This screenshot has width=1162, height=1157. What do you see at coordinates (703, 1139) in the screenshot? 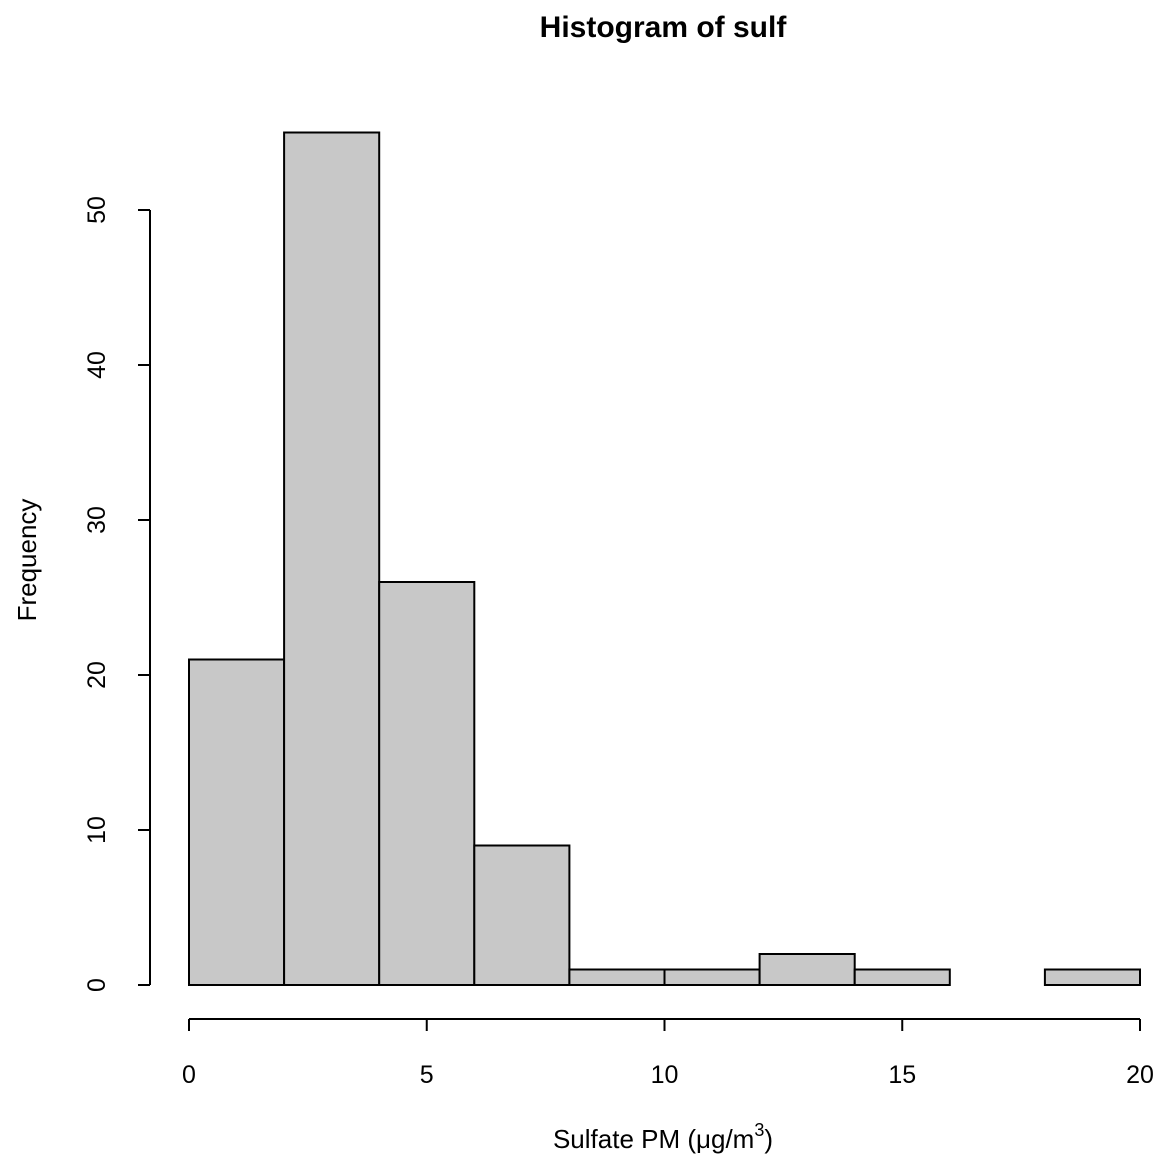
I see `x-axis-label-mu: μ` at bounding box center [703, 1139].